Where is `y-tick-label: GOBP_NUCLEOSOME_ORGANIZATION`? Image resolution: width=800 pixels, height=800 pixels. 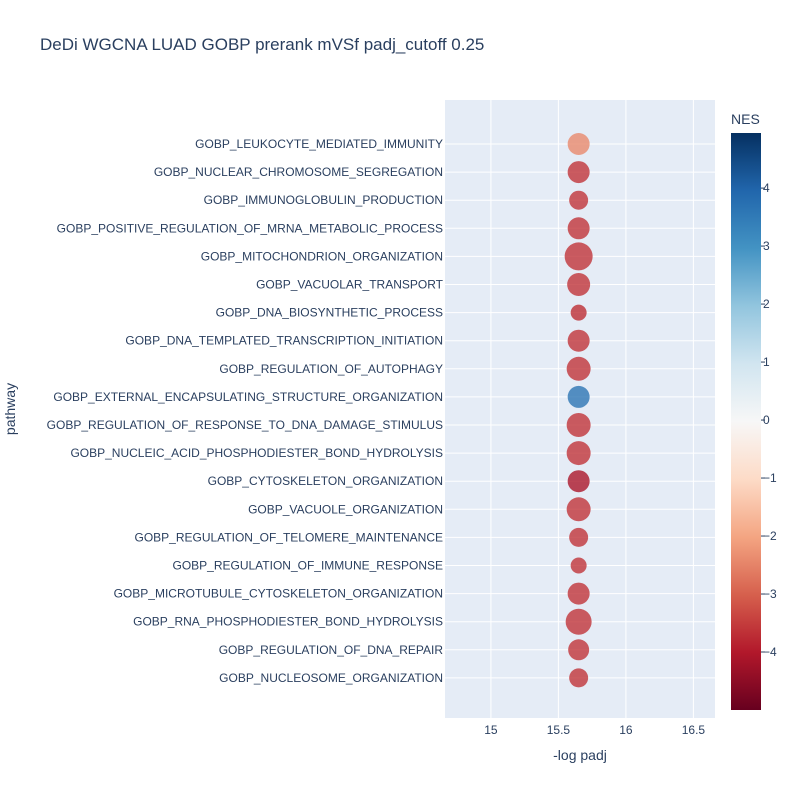
y-tick-label: GOBP_NUCLEOSOME_ORGANIZATION is located at coordinates (331, 678).